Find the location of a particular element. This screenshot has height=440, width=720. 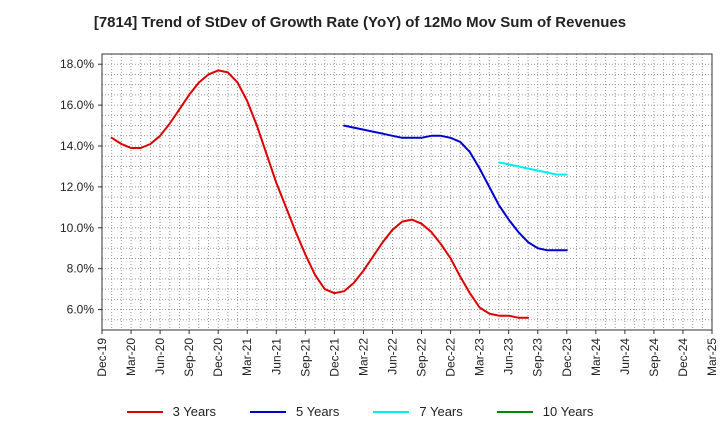

x-tick-label: Dec-22 is located at coordinates (451, 357).